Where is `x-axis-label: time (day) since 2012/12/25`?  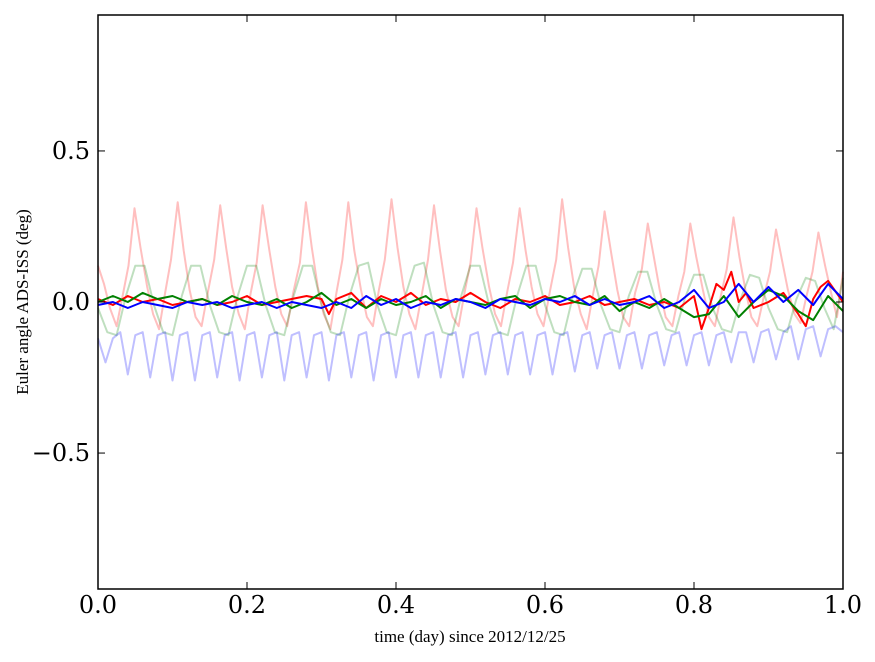 x-axis-label: time (day) since 2012/12/25 is located at coordinates (469, 636).